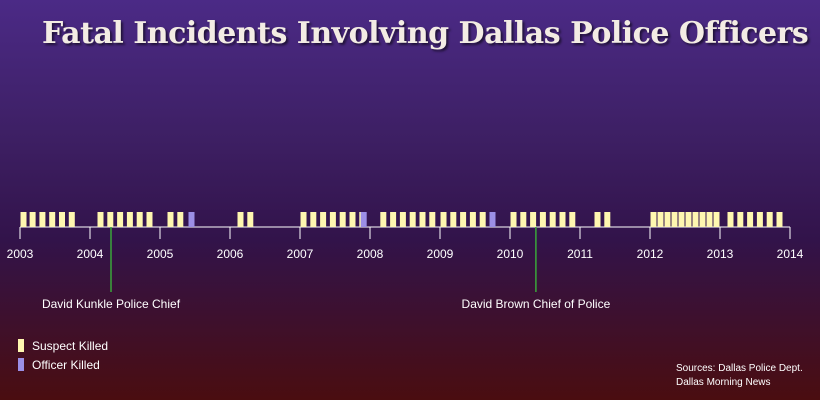  What do you see at coordinates (650, 254) in the screenshot?
I see `x-tick-label: 2012` at bounding box center [650, 254].